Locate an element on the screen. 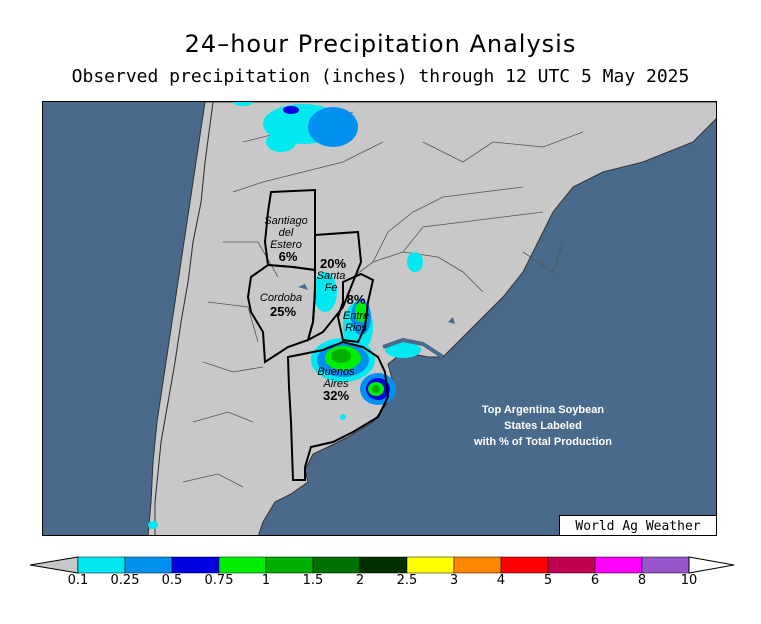 Image resolution: width=761 pixels, height=624 pixels. legend-label: 10 is located at coordinates (689, 580).